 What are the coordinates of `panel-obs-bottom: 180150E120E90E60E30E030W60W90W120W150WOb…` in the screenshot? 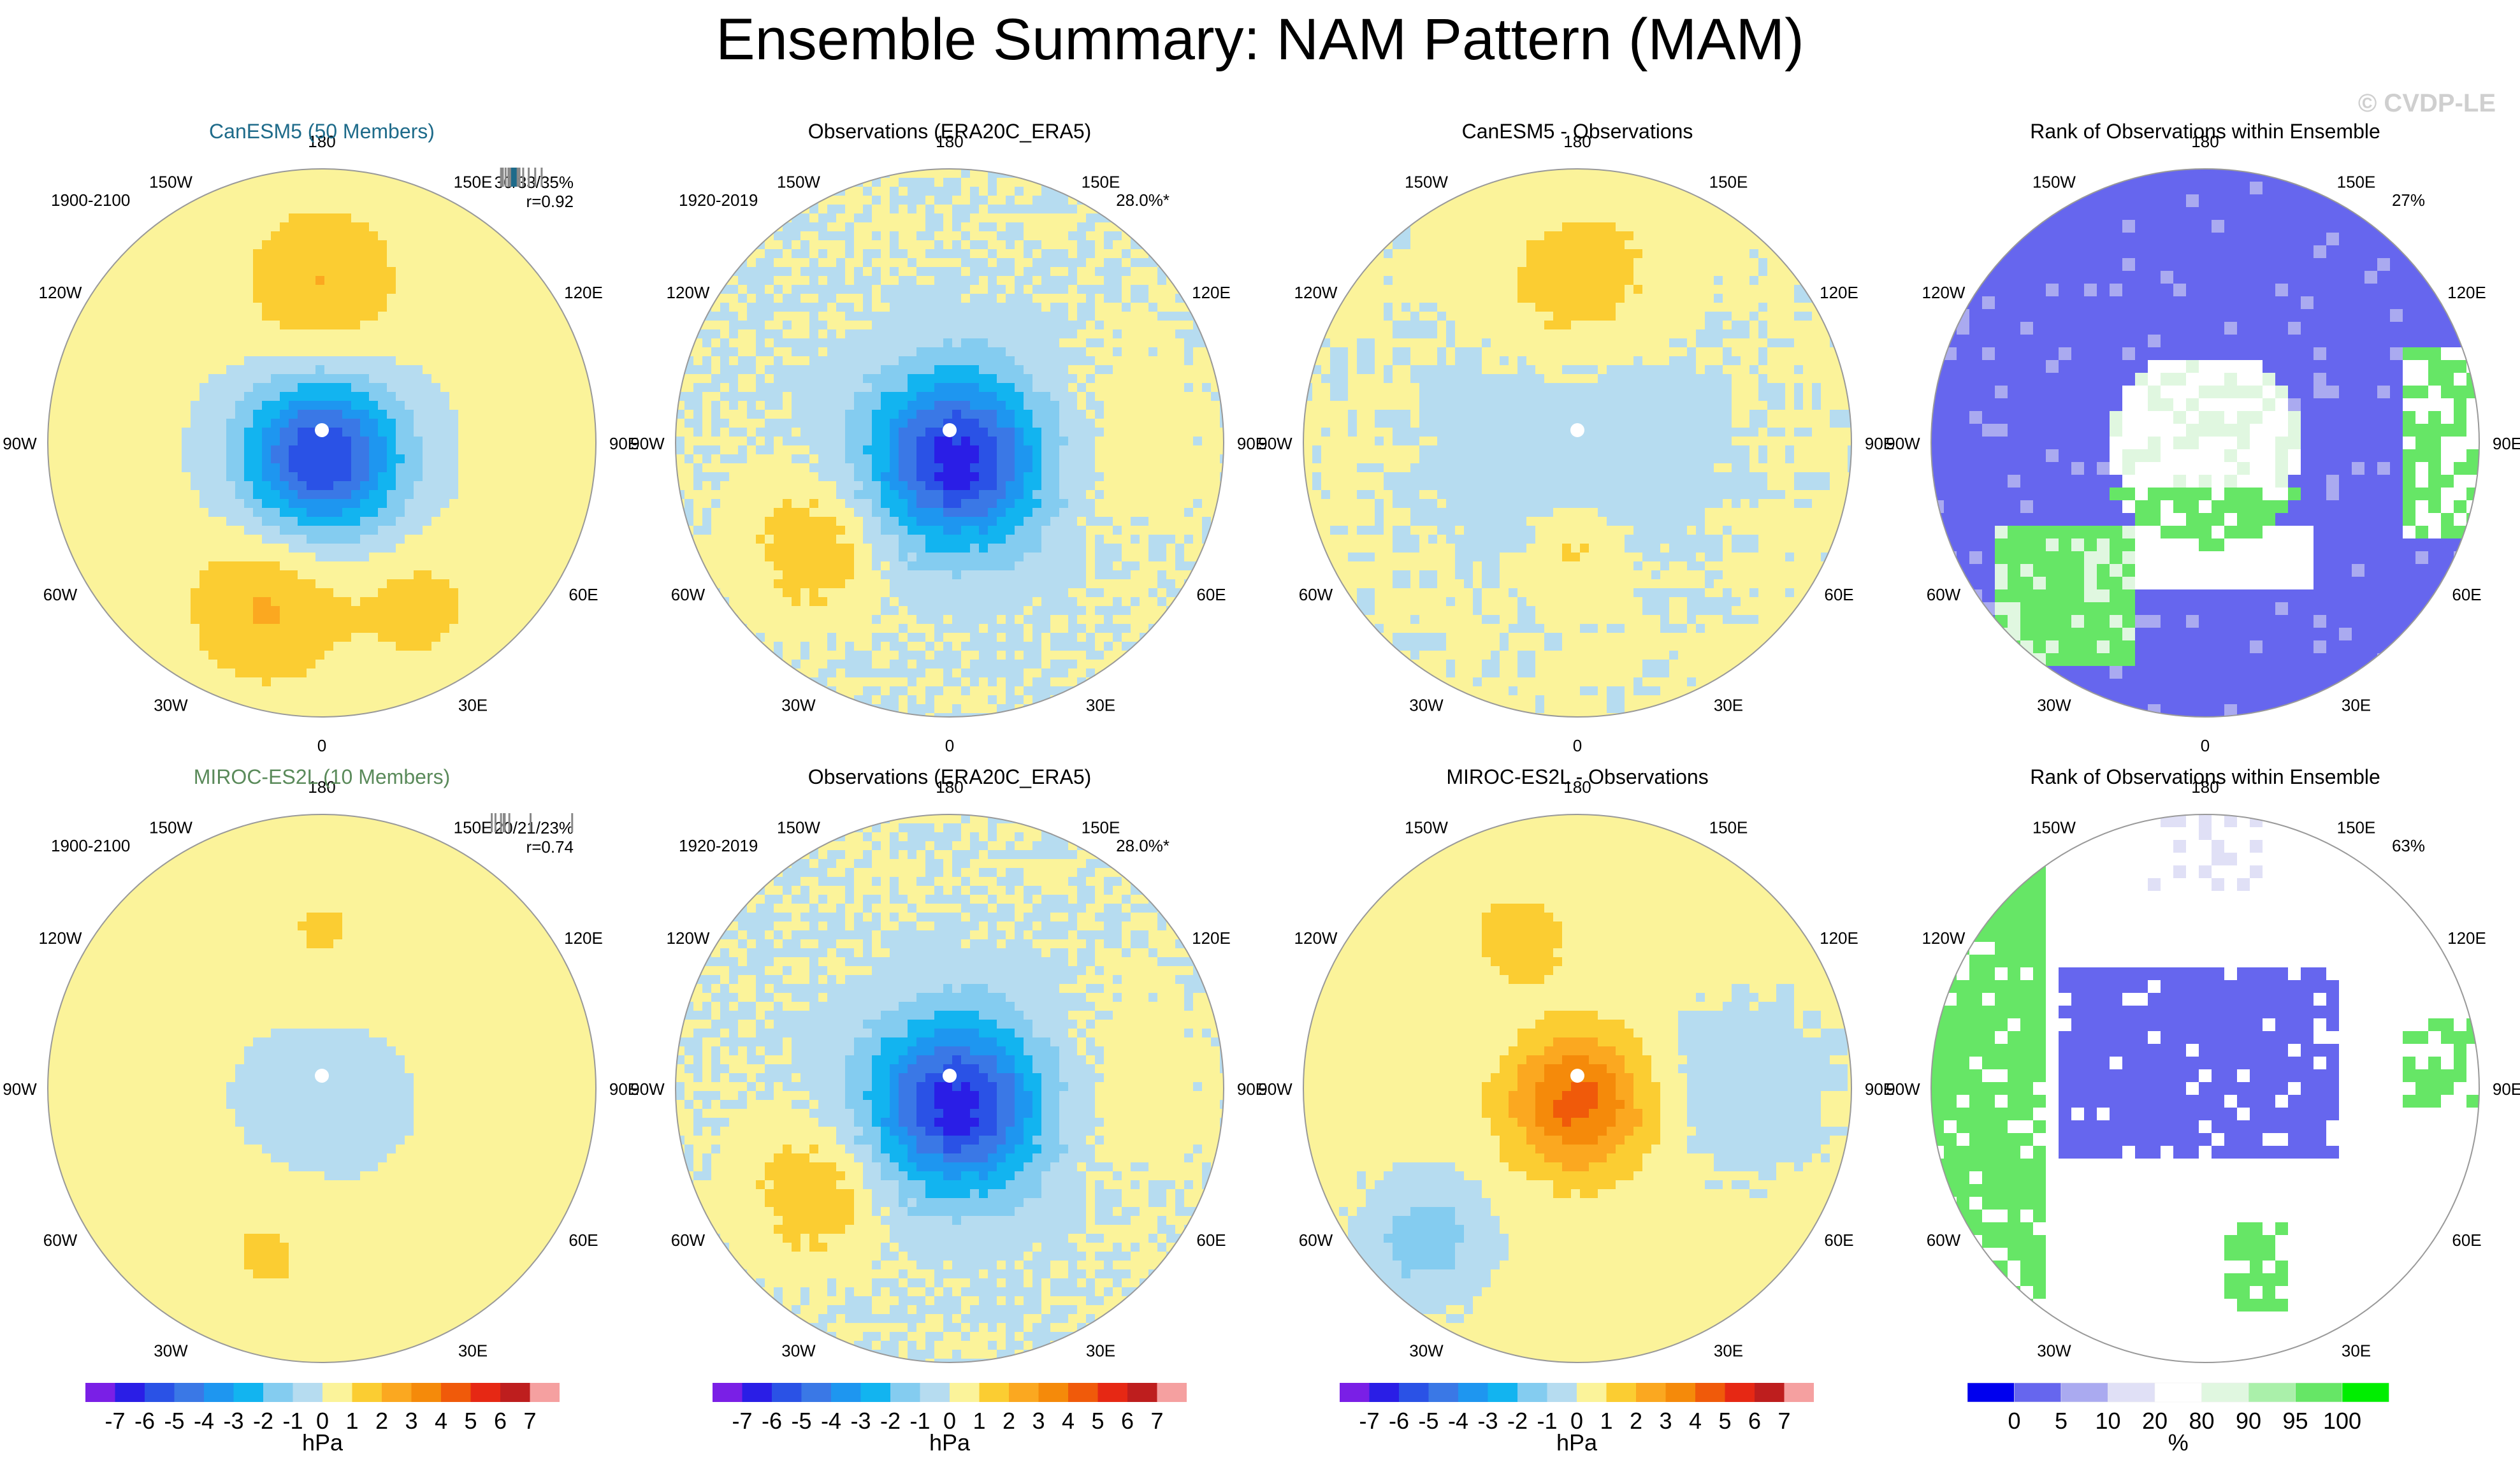 It's located at (948, 1083).